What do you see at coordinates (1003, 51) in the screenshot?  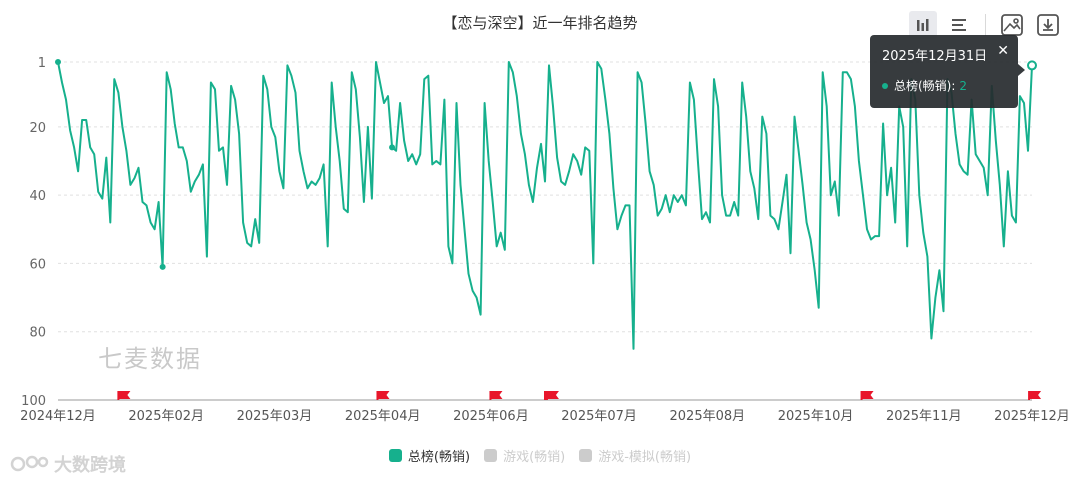 I see `close-icon: ✕` at bounding box center [1003, 51].